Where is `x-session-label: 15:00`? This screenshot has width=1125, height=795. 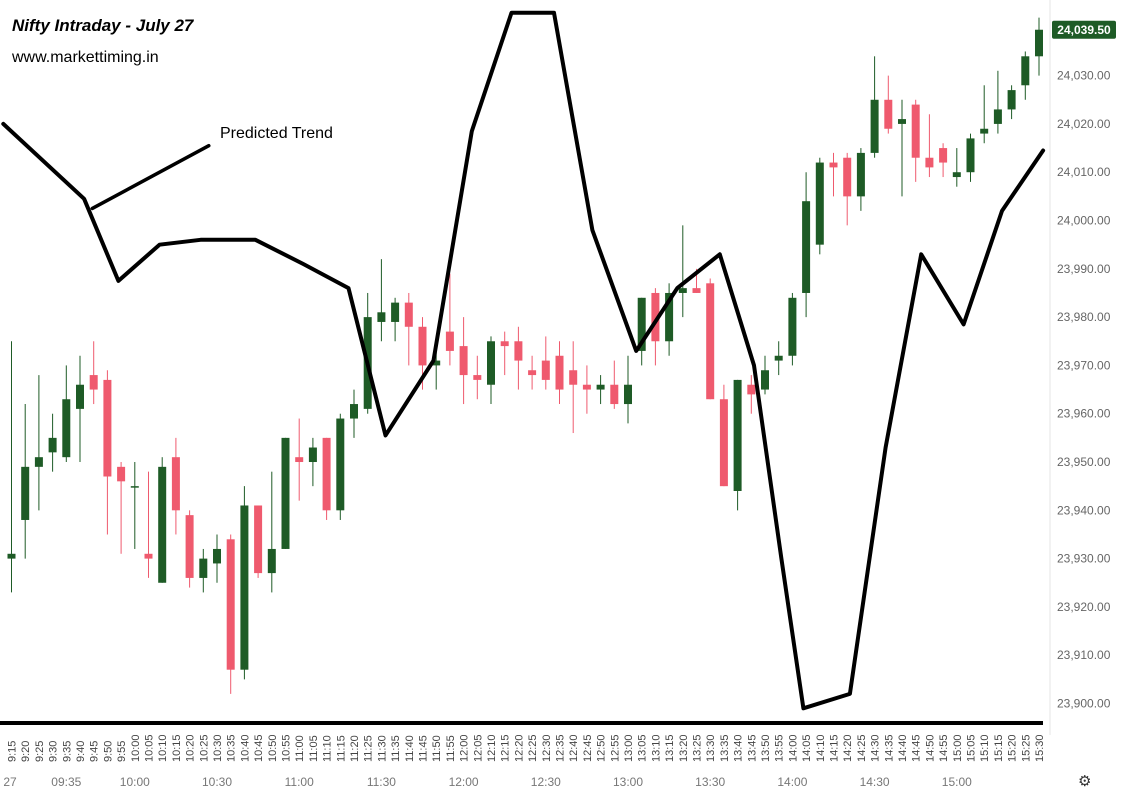
x-session-label: 15:00 is located at coordinates (957, 782).